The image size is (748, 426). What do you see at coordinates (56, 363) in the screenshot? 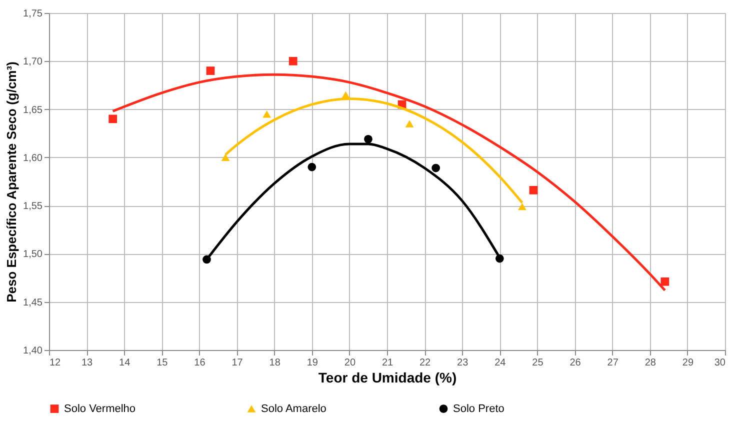
I see `x-tick-label: 12` at bounding box center [56, 363].